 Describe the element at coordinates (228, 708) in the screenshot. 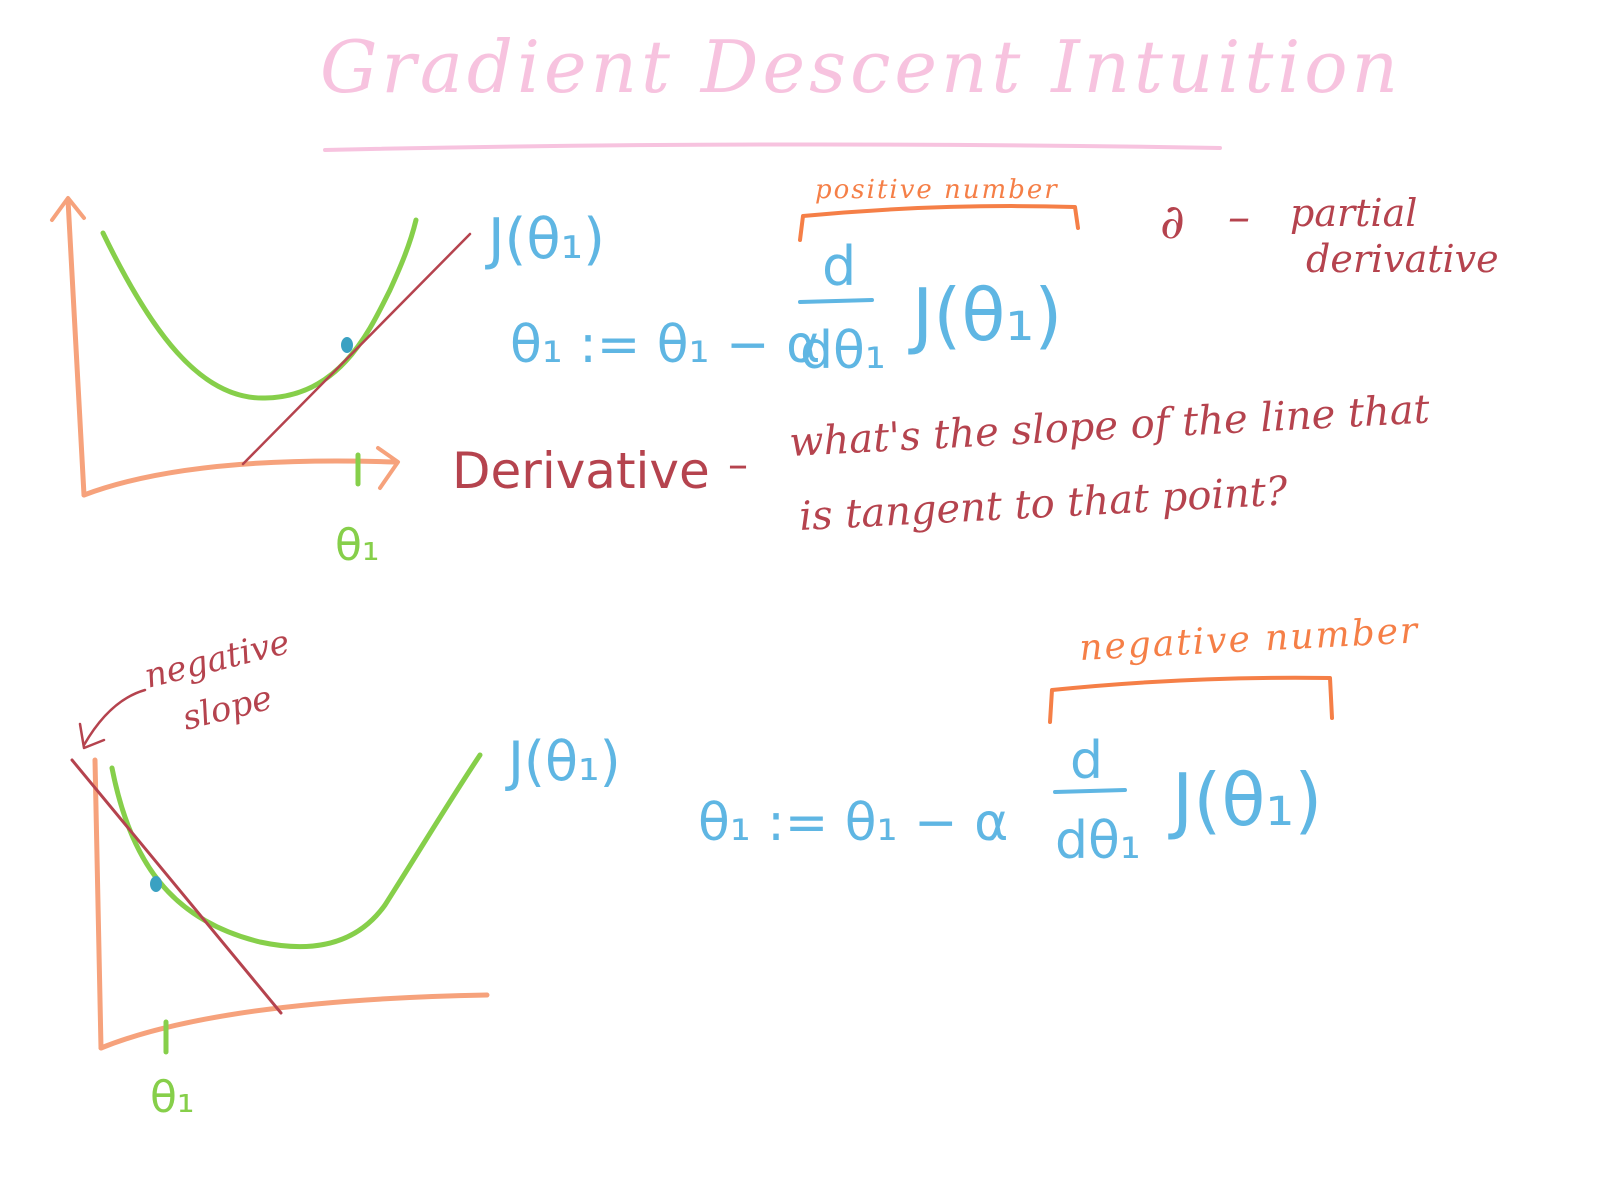

I see `bottom-slope-label-line2: slope` at that location.